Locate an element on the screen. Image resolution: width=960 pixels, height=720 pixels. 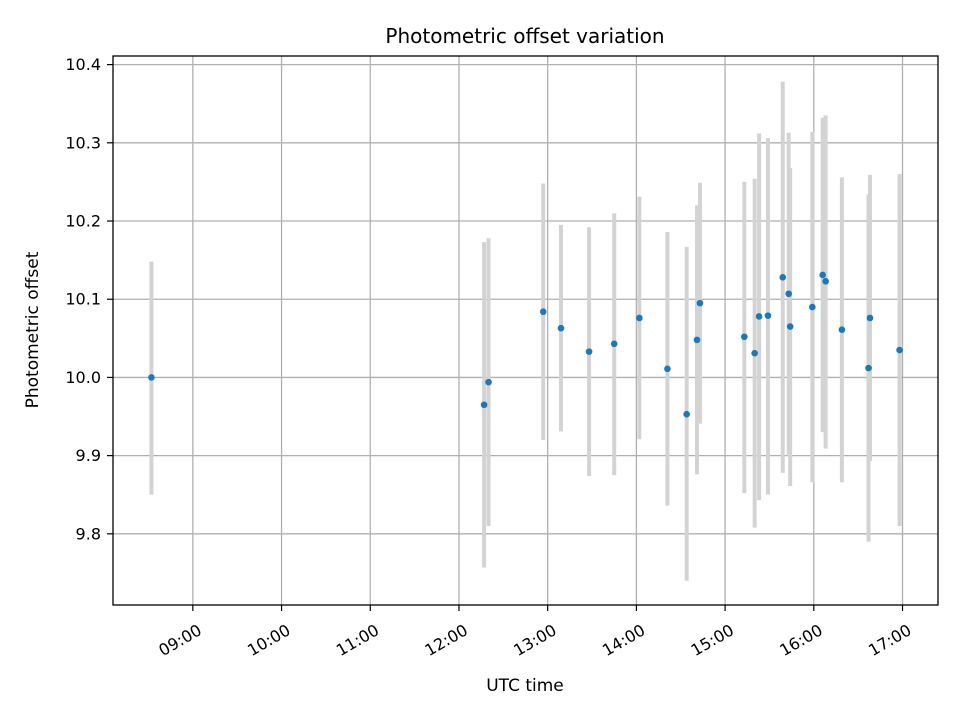
y-axis-ticks: 9.8 9.9 10.0 10.1 10.2 10.3 10.4 is located at coordinates (89, 299).